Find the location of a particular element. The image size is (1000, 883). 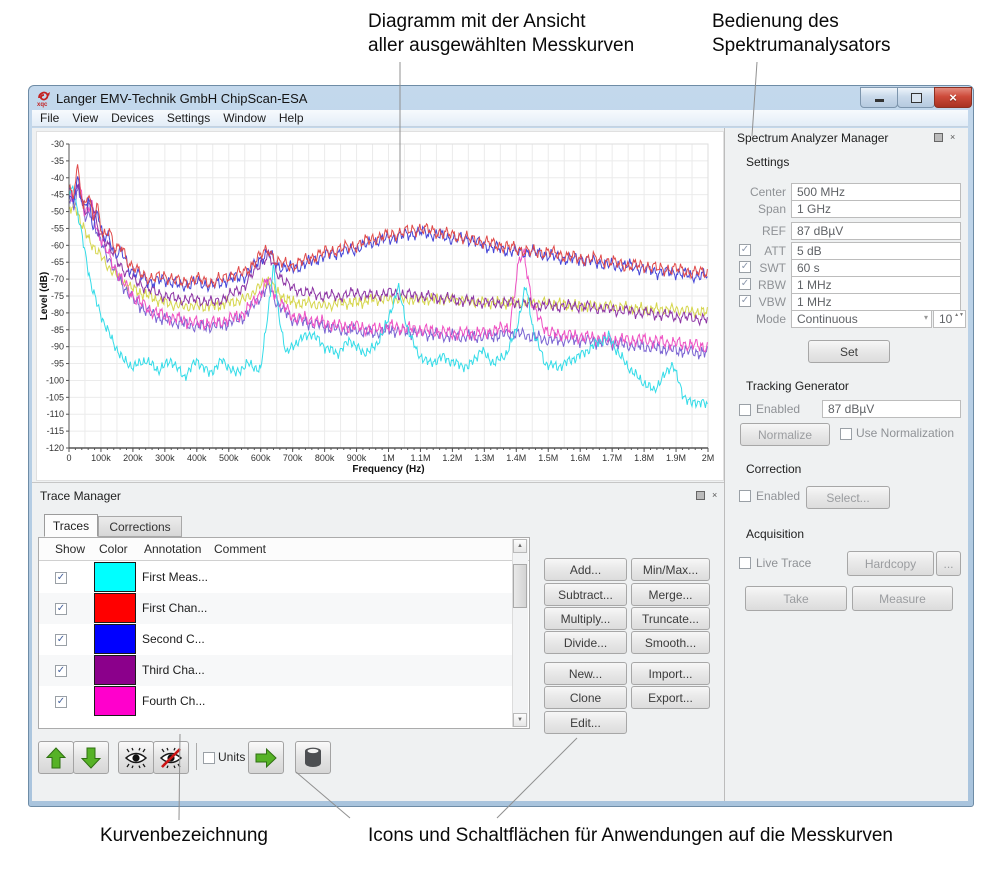

x-tick-label: 1.6M is located at coordinates (580, 458).